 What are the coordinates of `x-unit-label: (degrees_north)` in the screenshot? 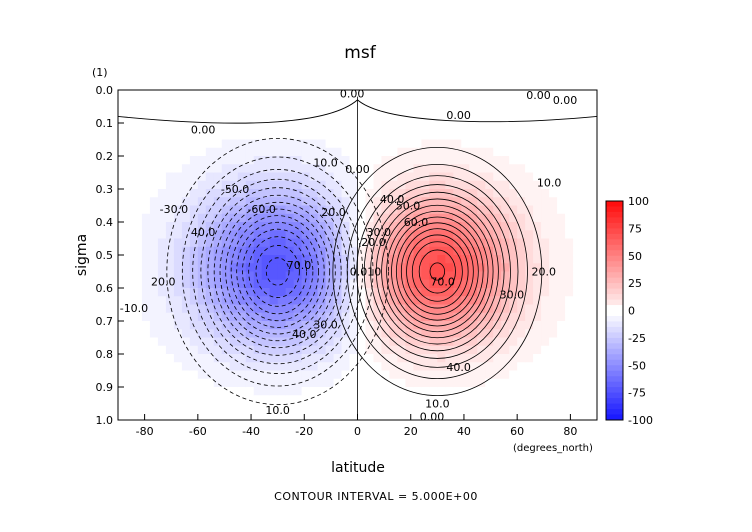 It's located at (553, 448).